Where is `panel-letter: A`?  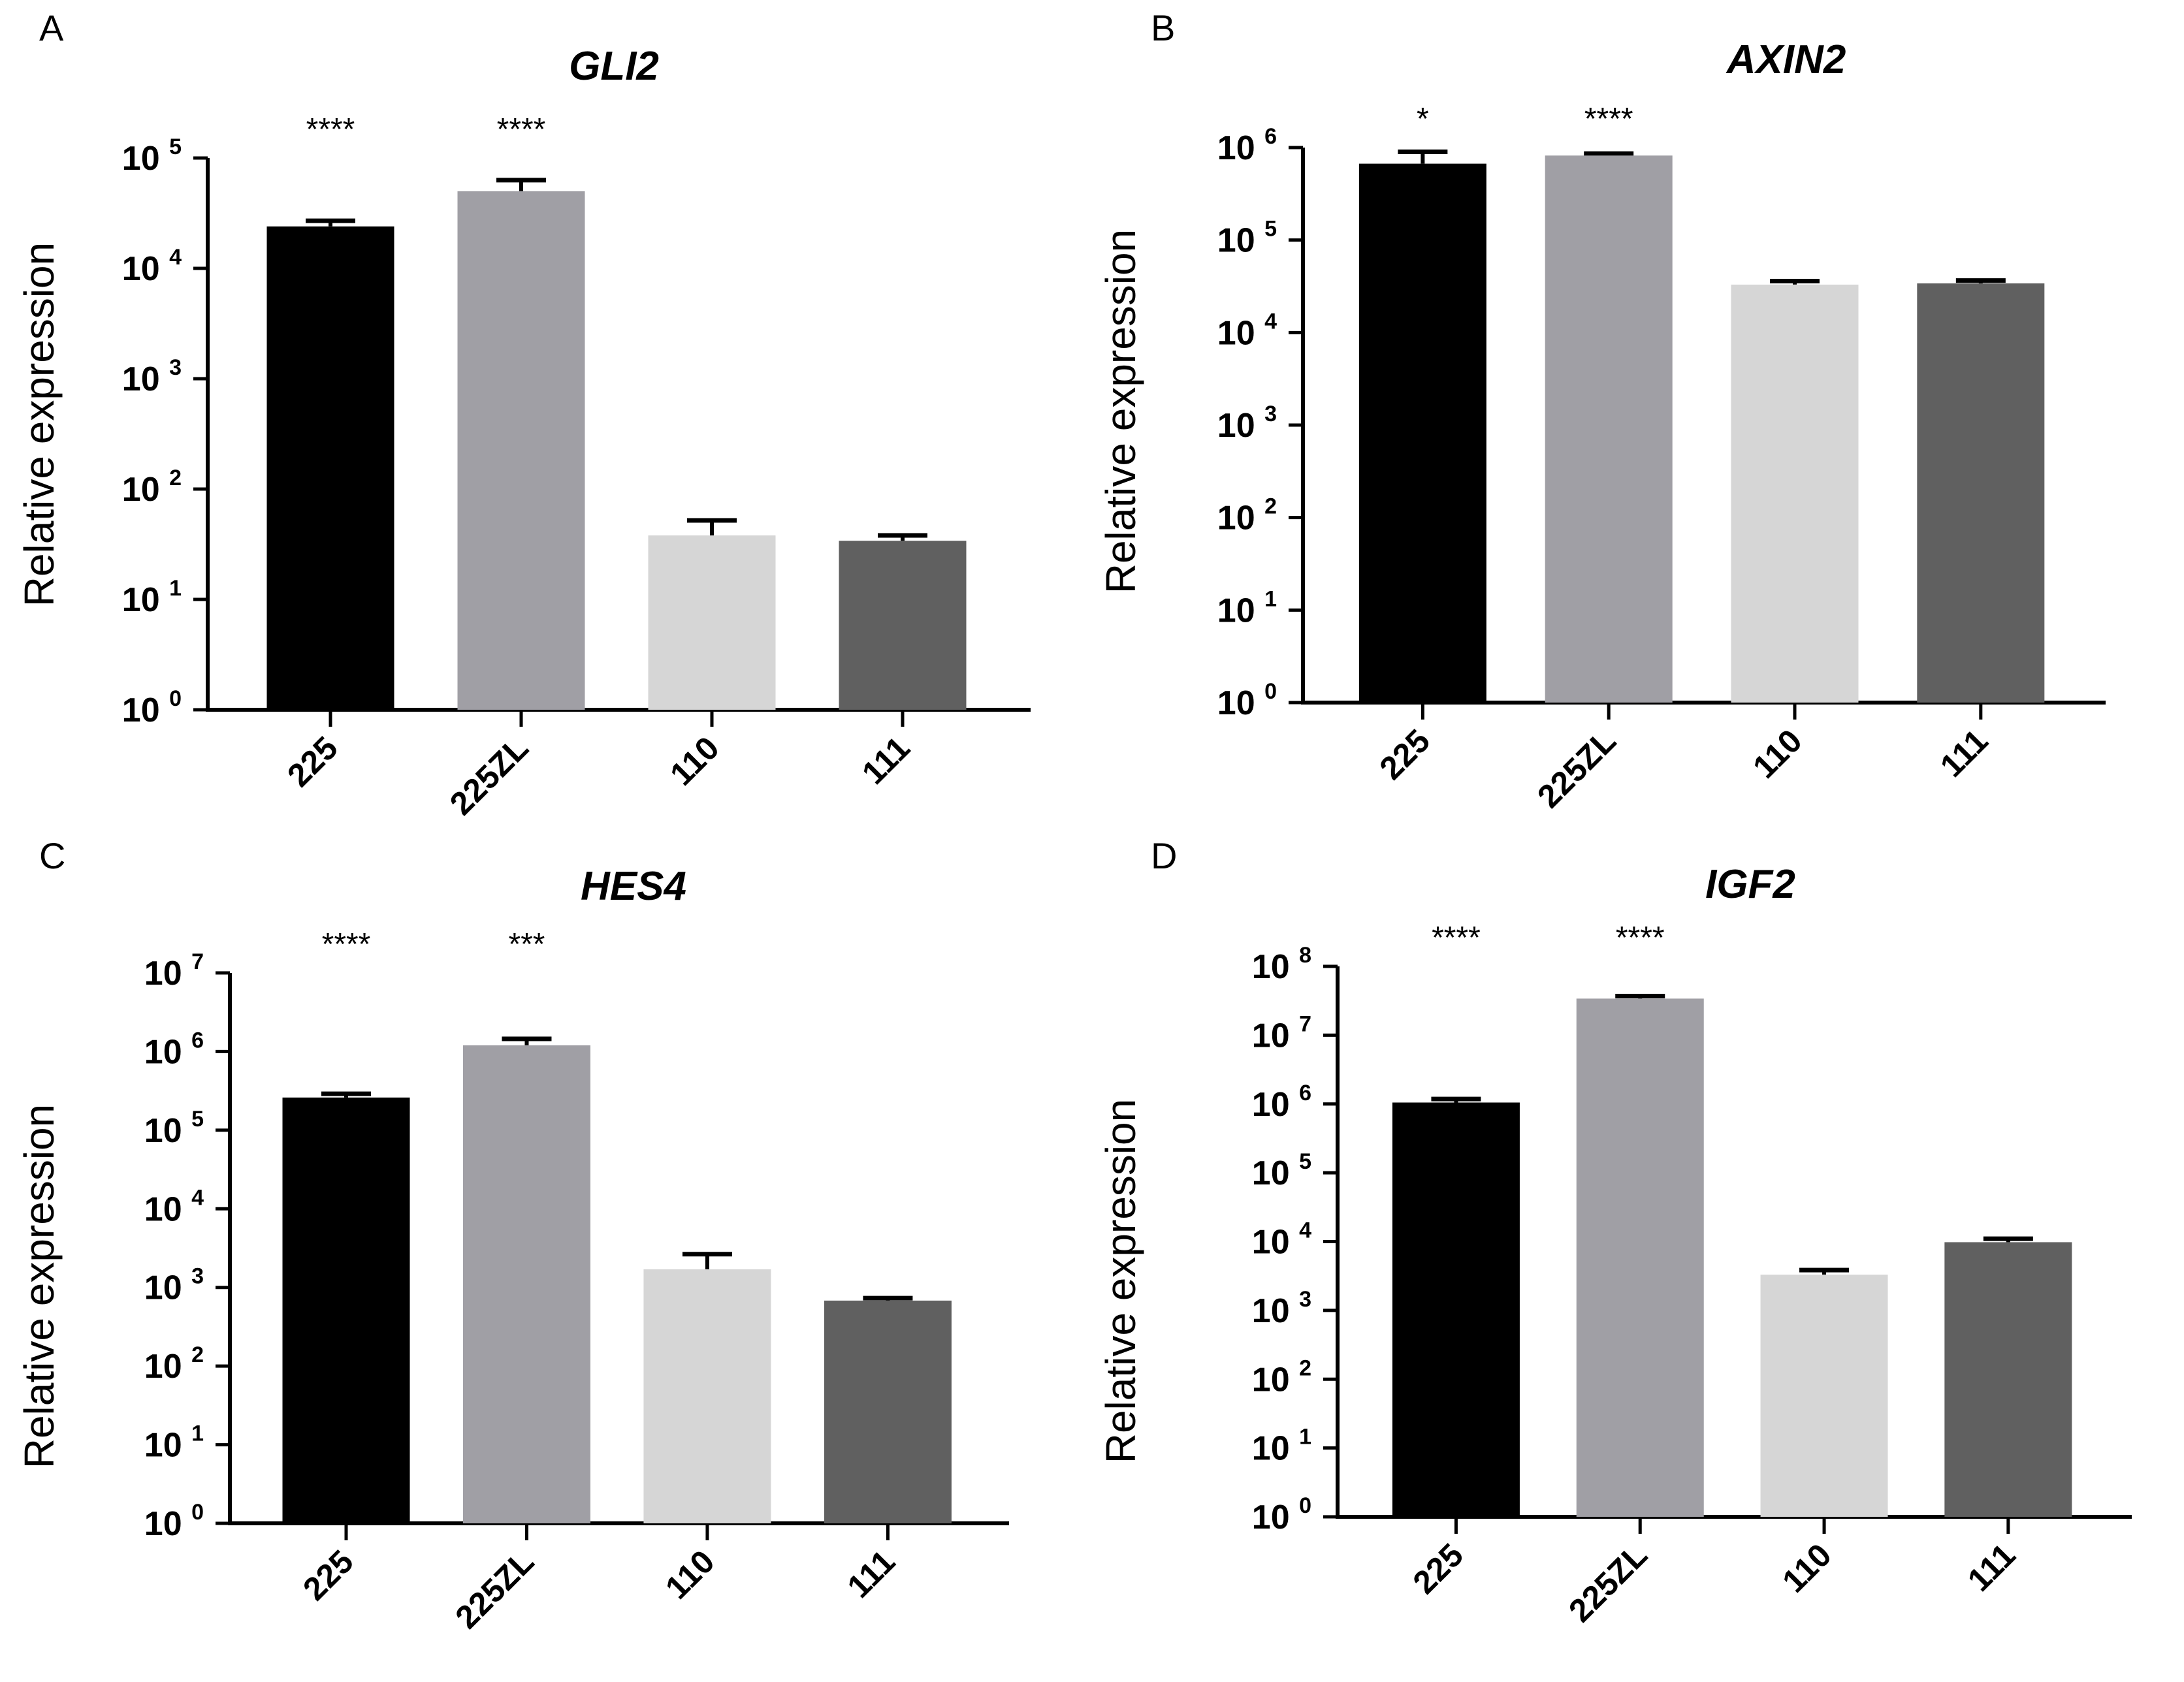
panel-letter: A is located at coordinates (51, 27).